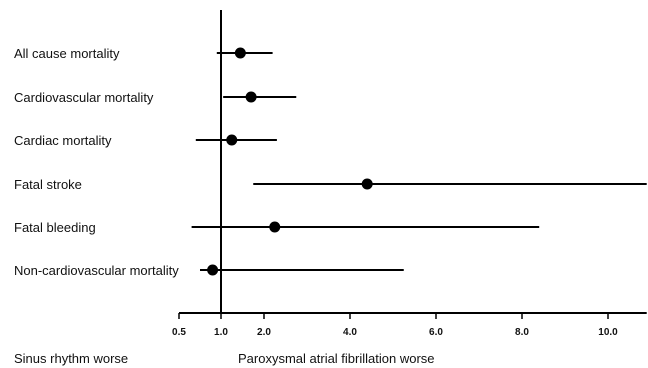 Image resolution: width=648 pixels, height=368 pixels. I want to click on row-label: Cardiac mortality, so click(63, 140).